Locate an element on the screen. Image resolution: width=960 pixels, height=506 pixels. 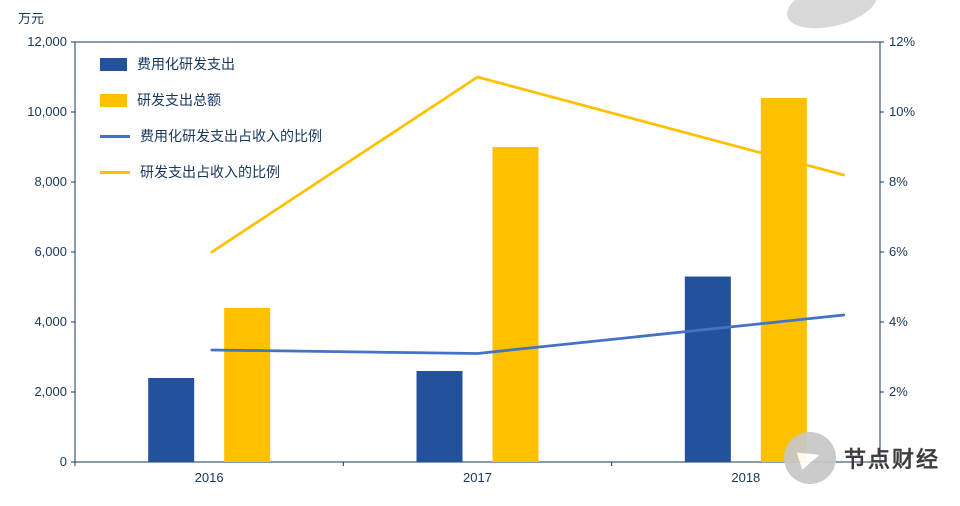
left-axis-tick-label: 2,000 is located at coordinates (50, 391).